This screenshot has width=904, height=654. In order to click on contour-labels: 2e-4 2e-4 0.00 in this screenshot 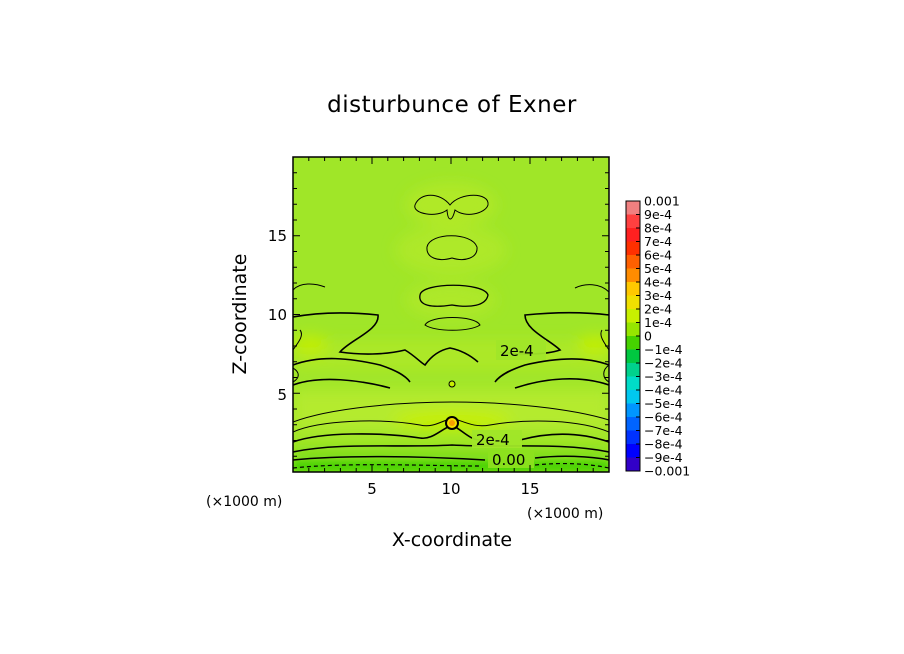, I will do `click(509, 404)`.